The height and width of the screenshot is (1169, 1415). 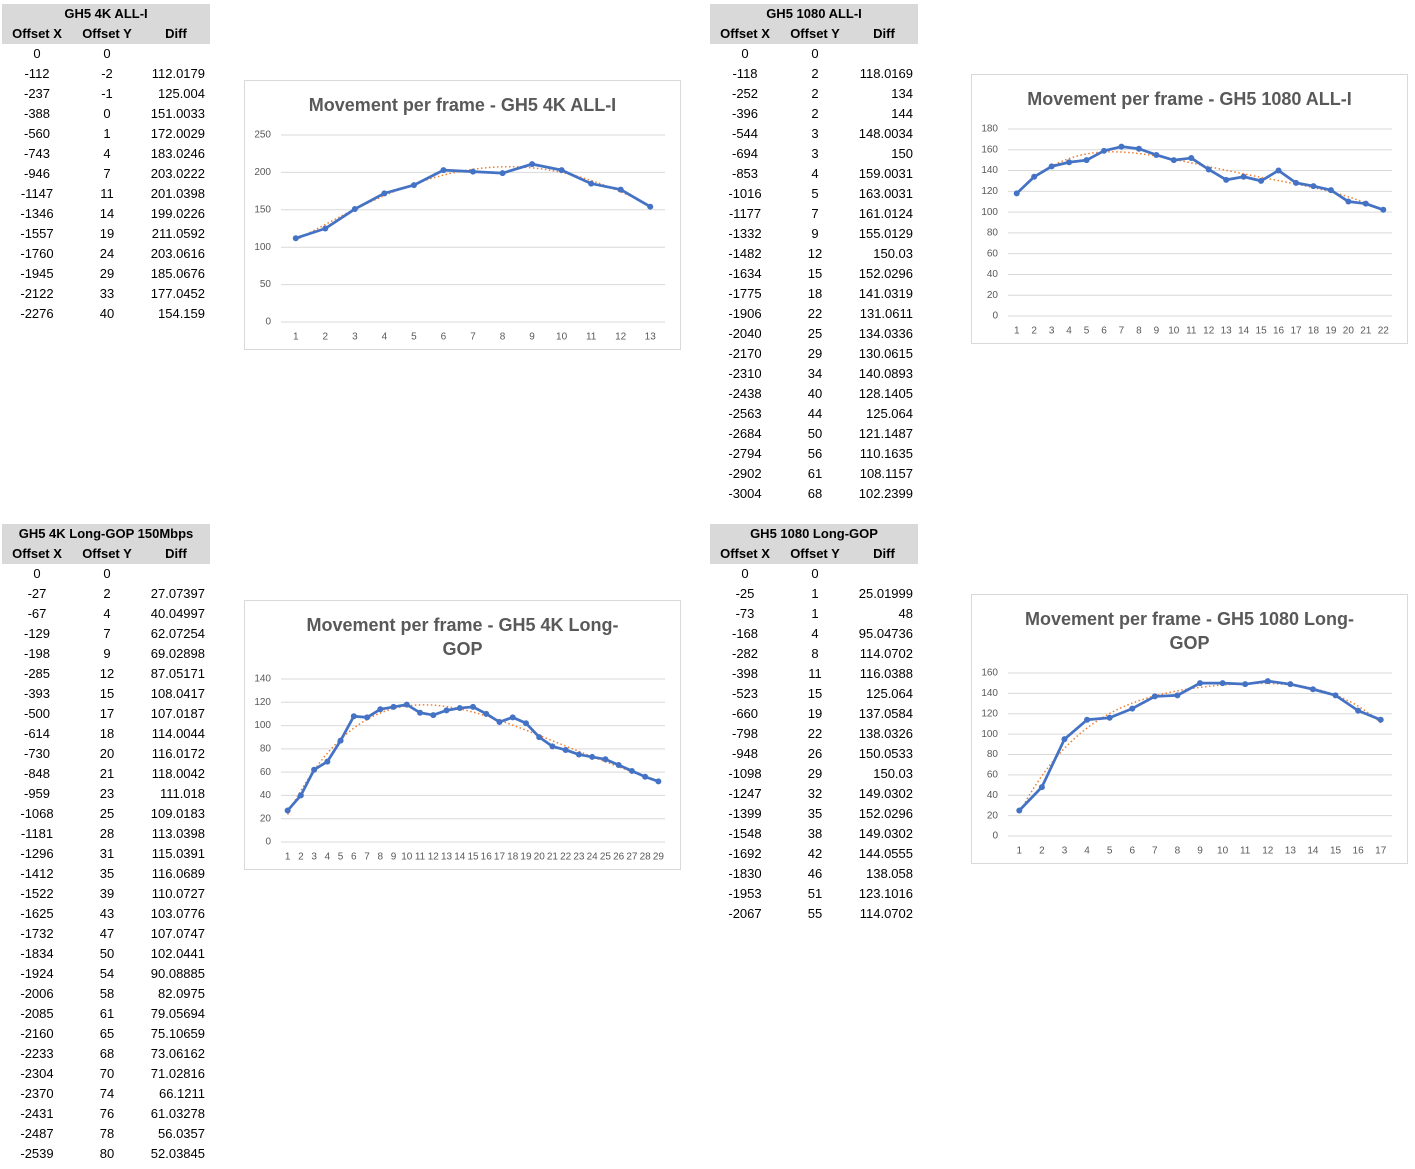 What do you see at coordinates (815, 713) in the screenshot?
I see `table-cell: 19` at bounding box center [815, 713].